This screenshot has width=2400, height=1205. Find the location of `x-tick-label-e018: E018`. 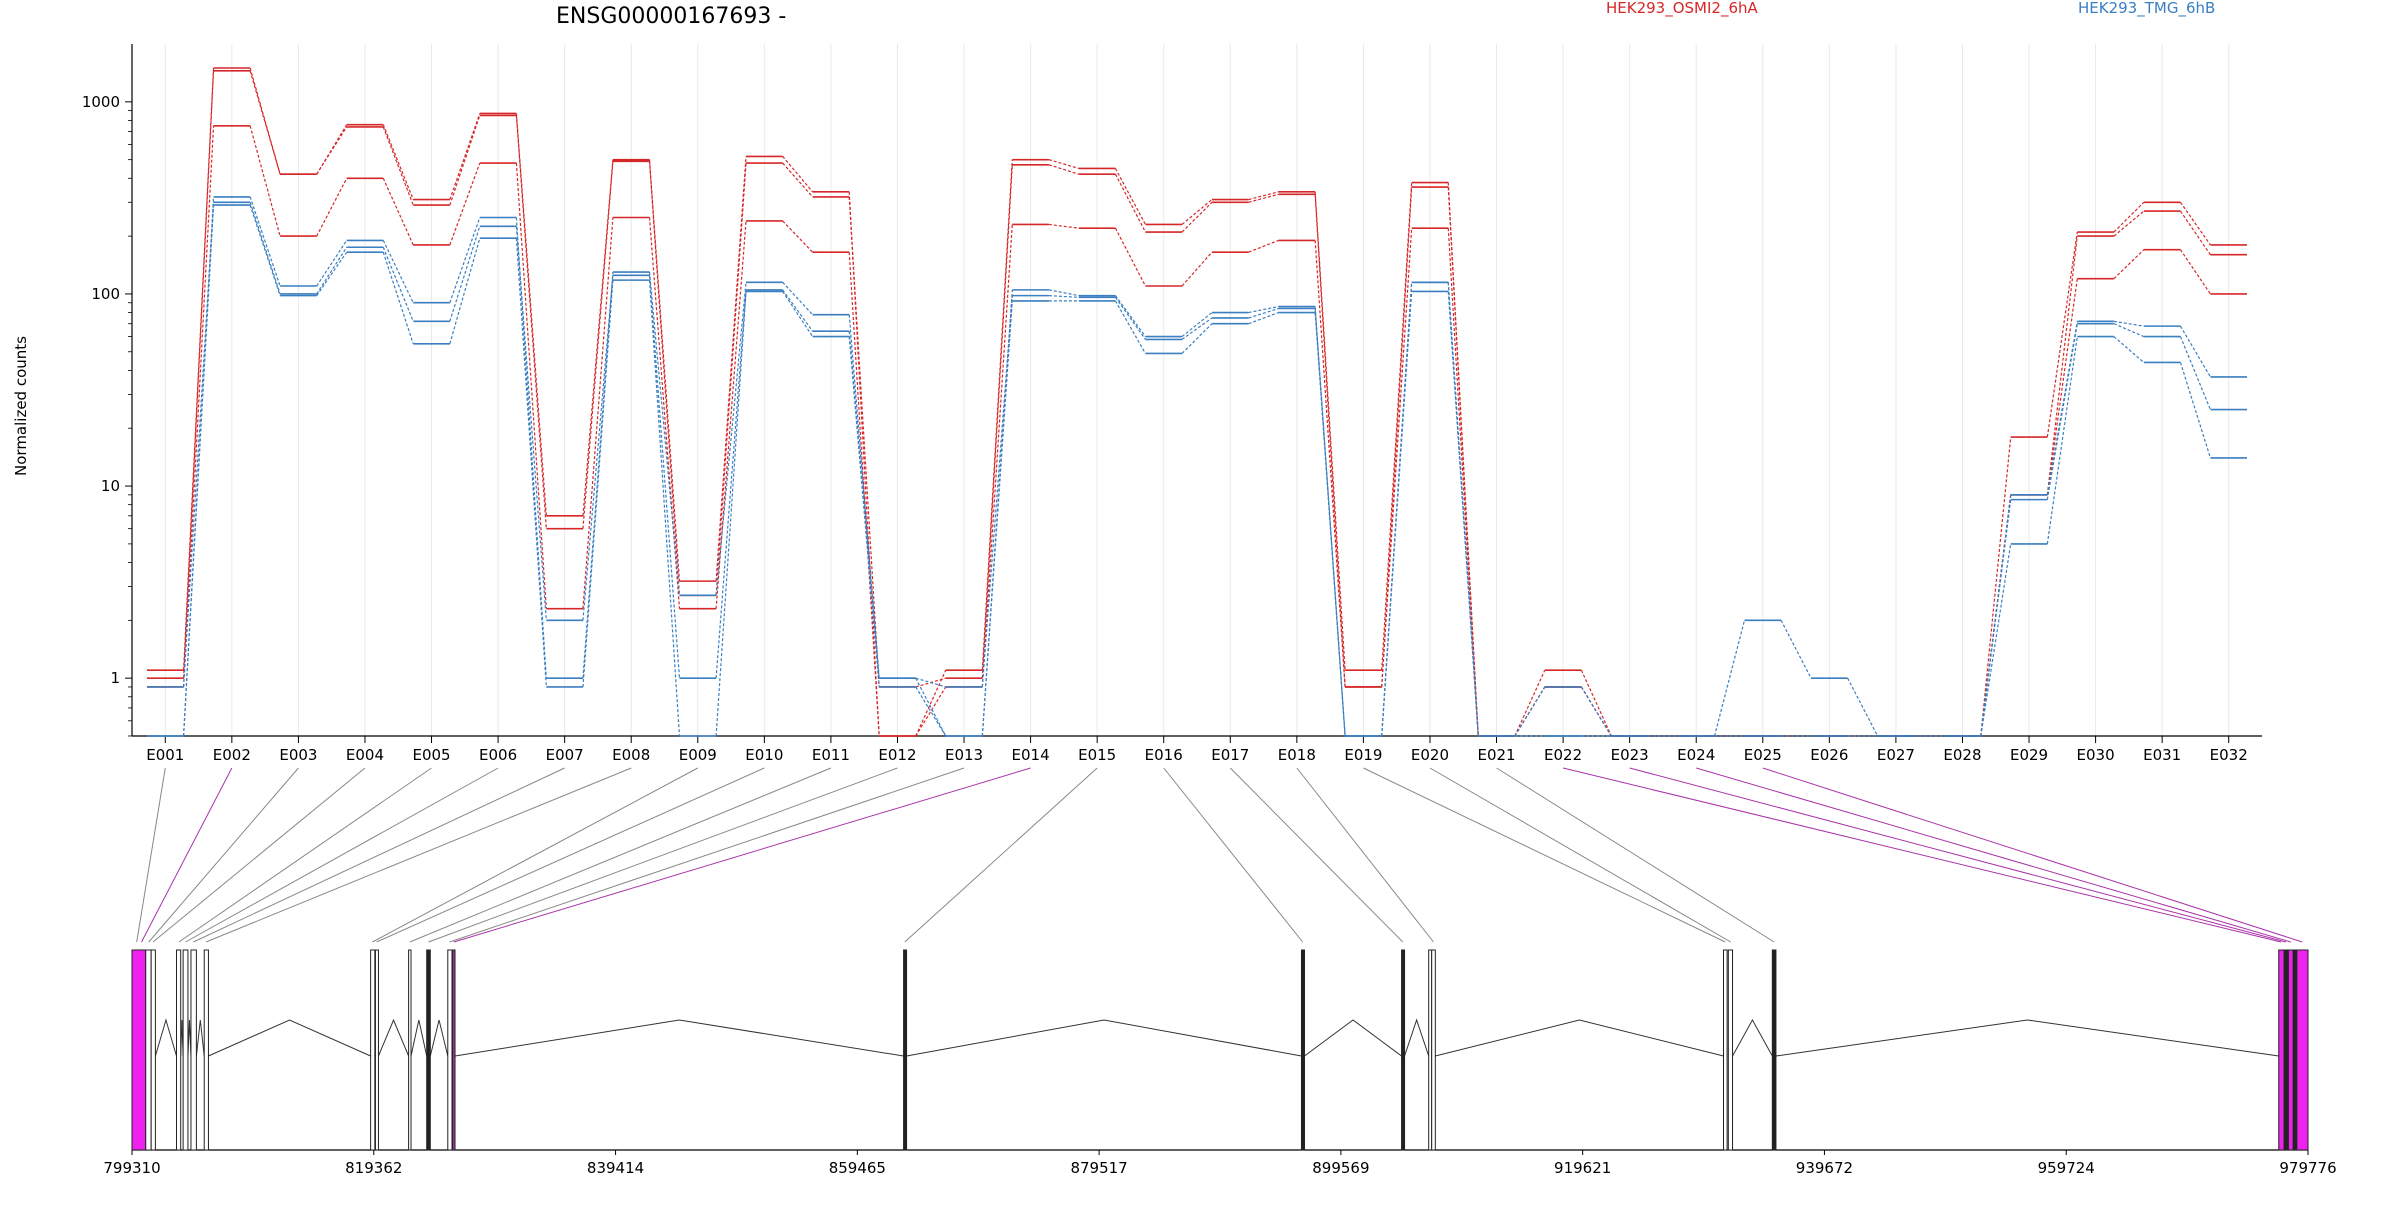

x-tick-label-e018: E018 is located at coordinates (1297, 755).